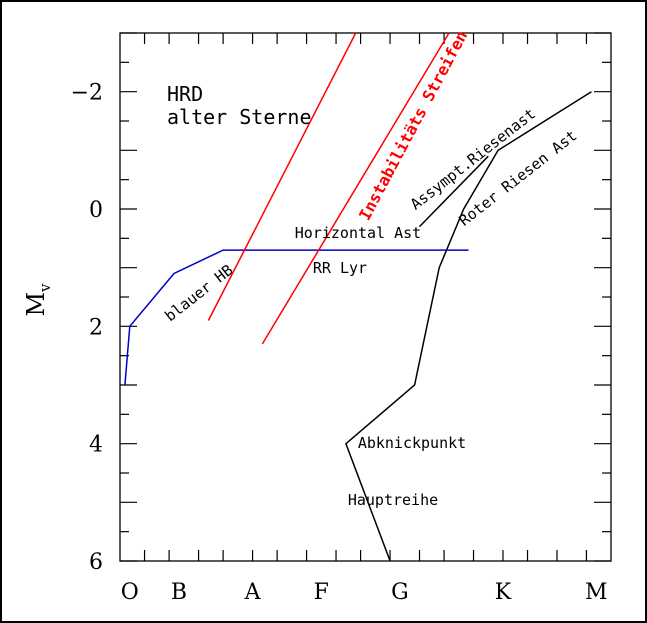  I want to click on x-tick-label: A, so click(253, 592).